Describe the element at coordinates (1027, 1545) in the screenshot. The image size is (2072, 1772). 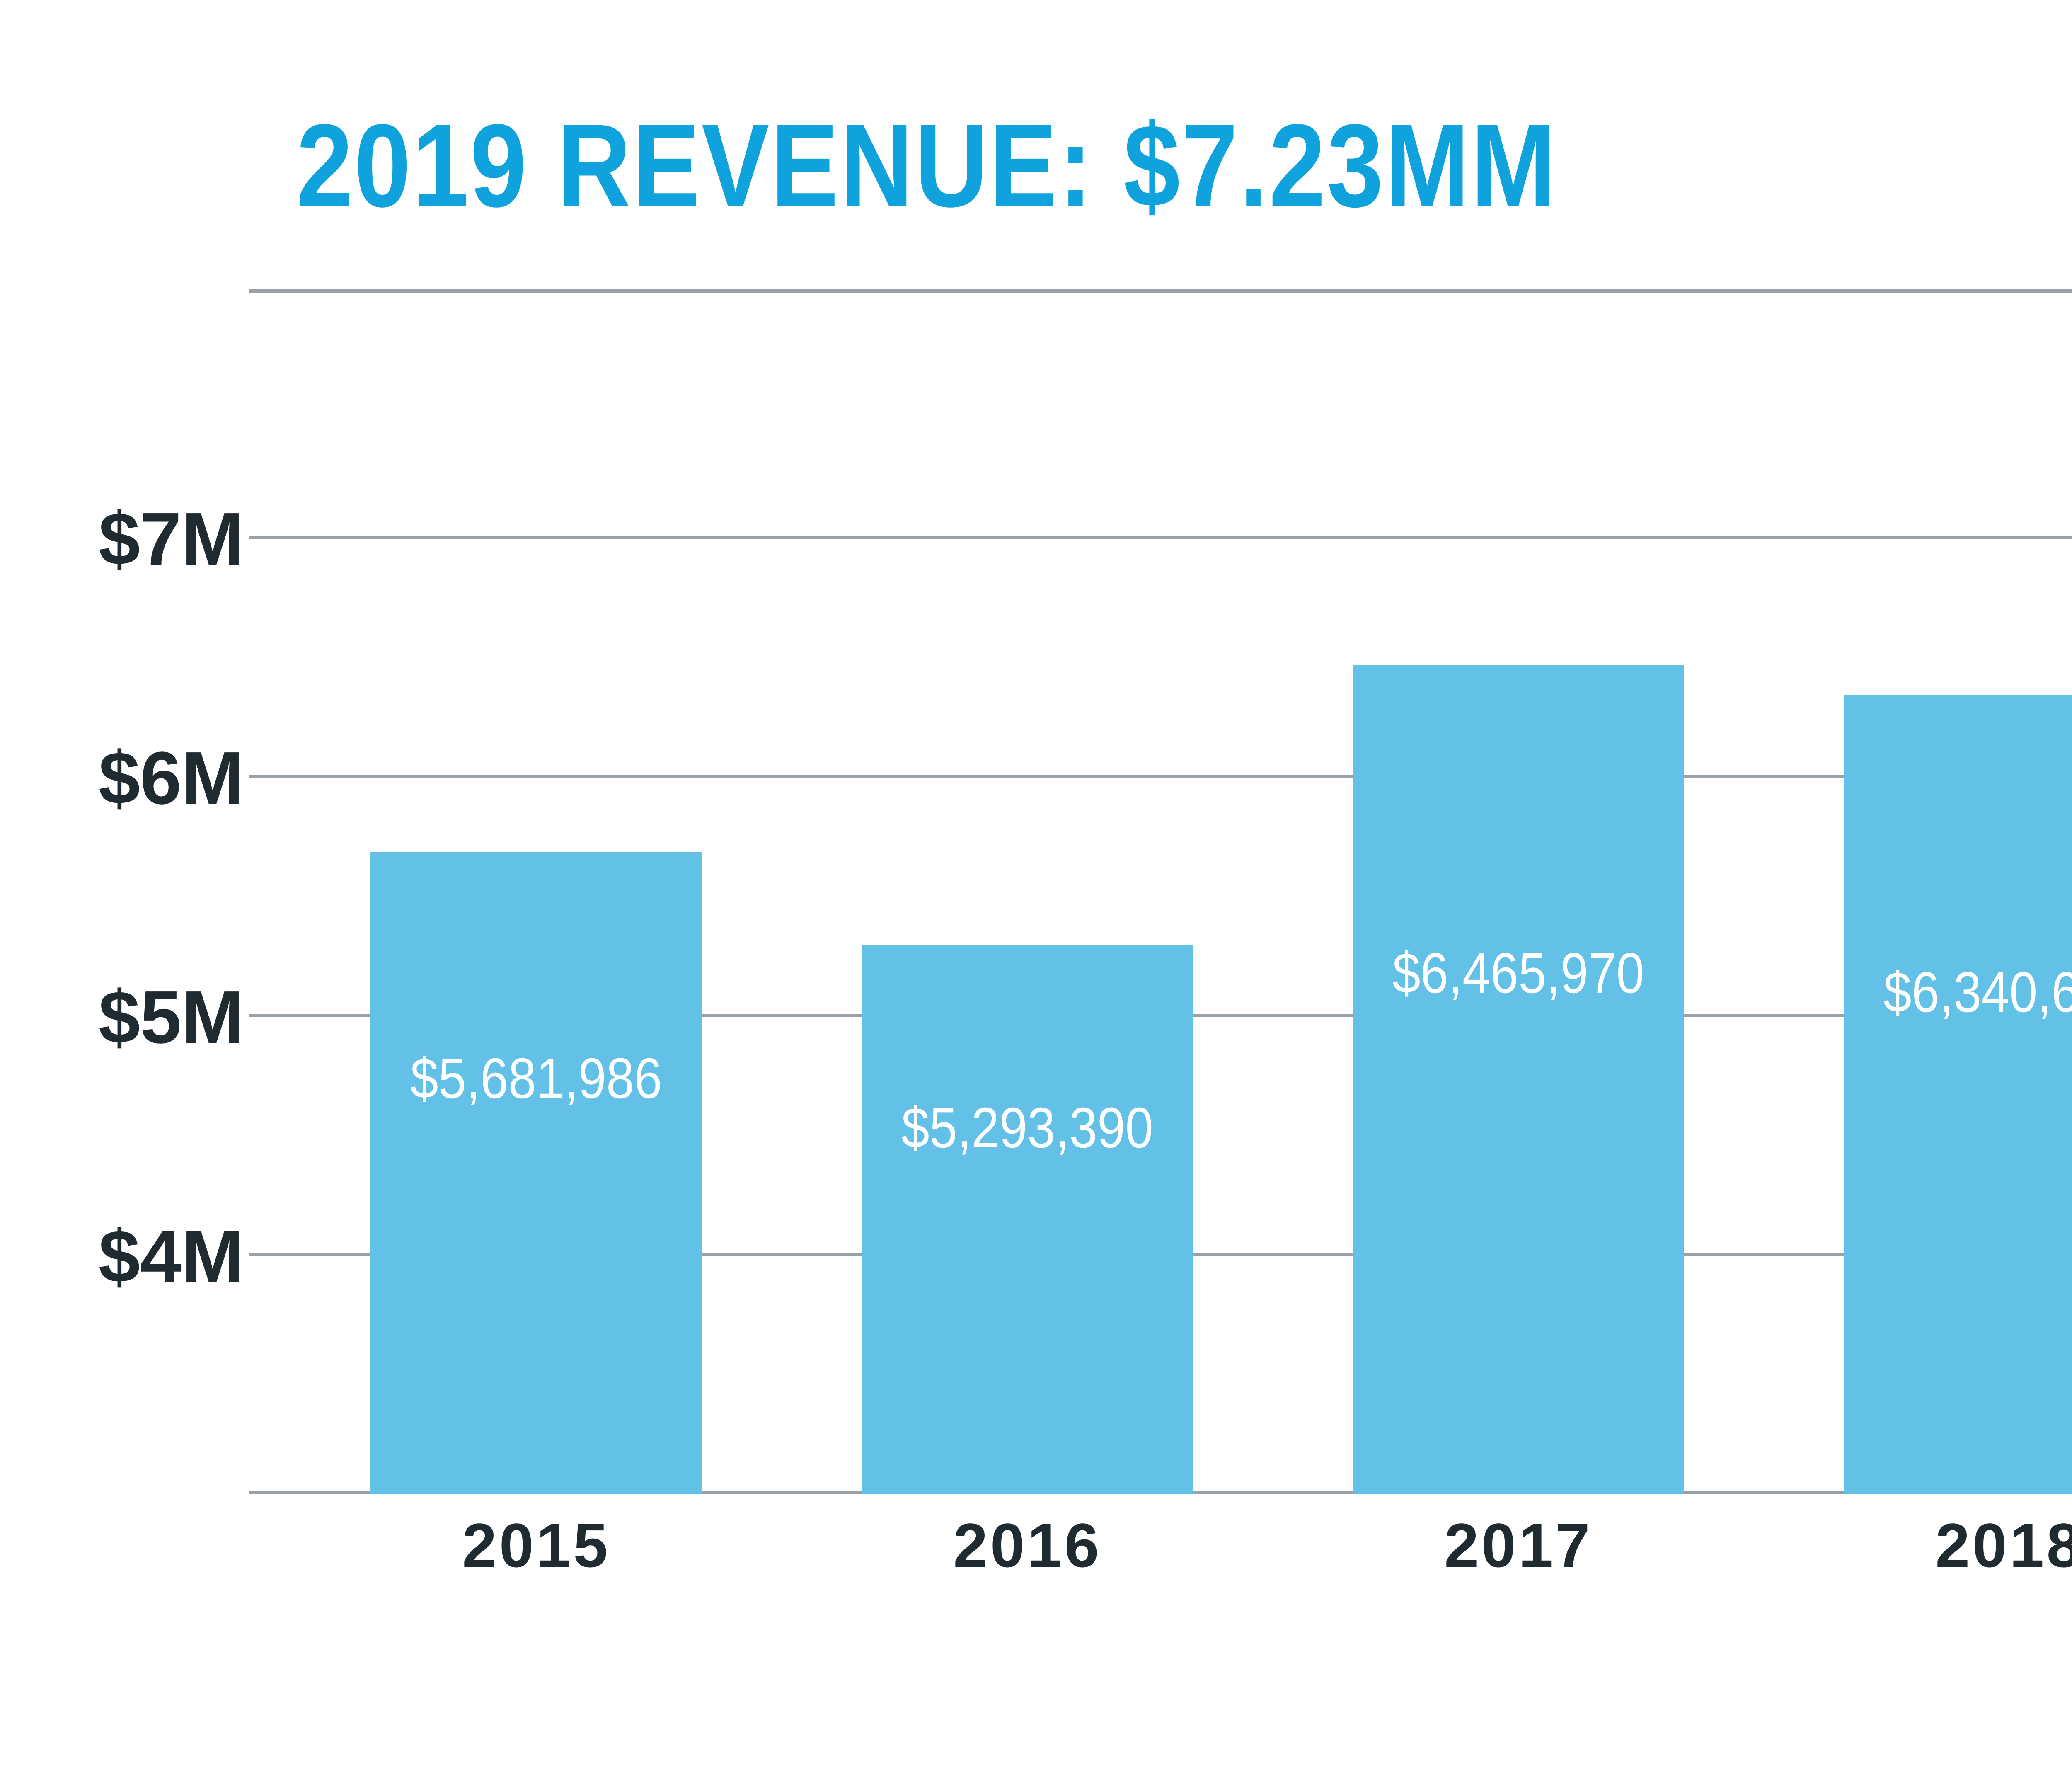
I see `x-axis-label-2016: 2016` at that location.